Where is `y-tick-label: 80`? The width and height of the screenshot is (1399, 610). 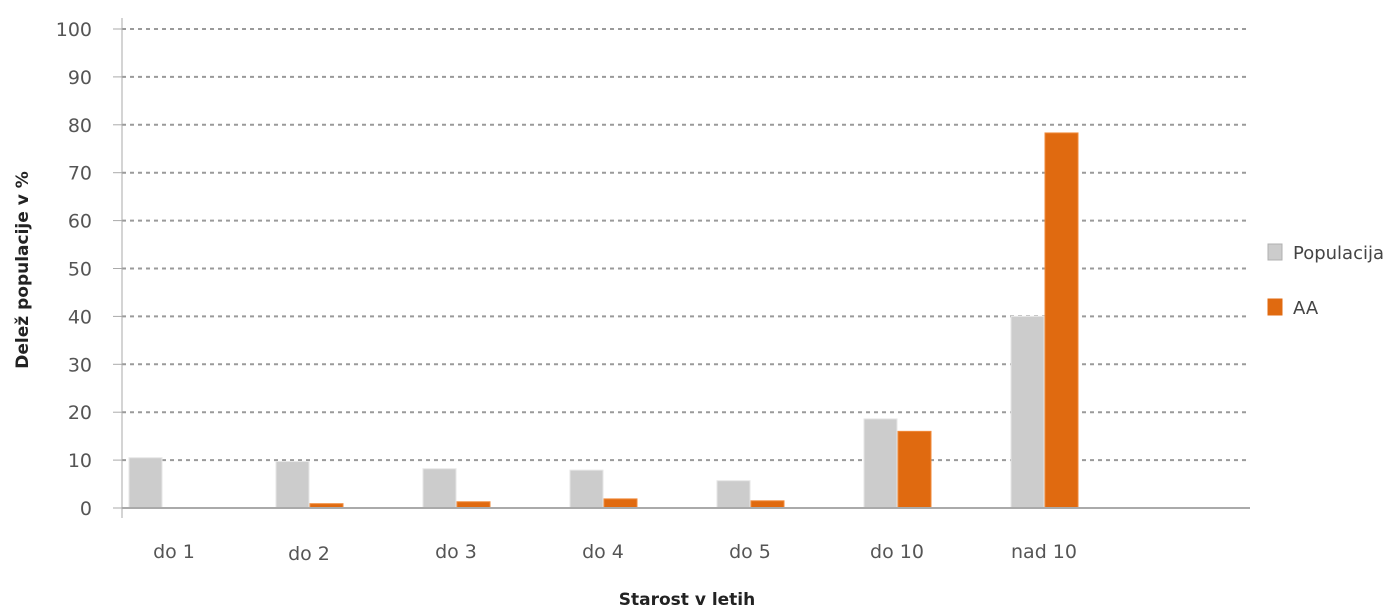
y-tick-label: 80 is located at coordinates (80, 126).